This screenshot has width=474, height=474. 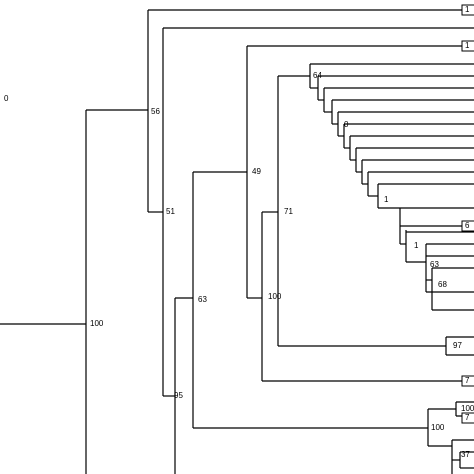 I want to click on support-label: 49, so click(x=256, y=171).